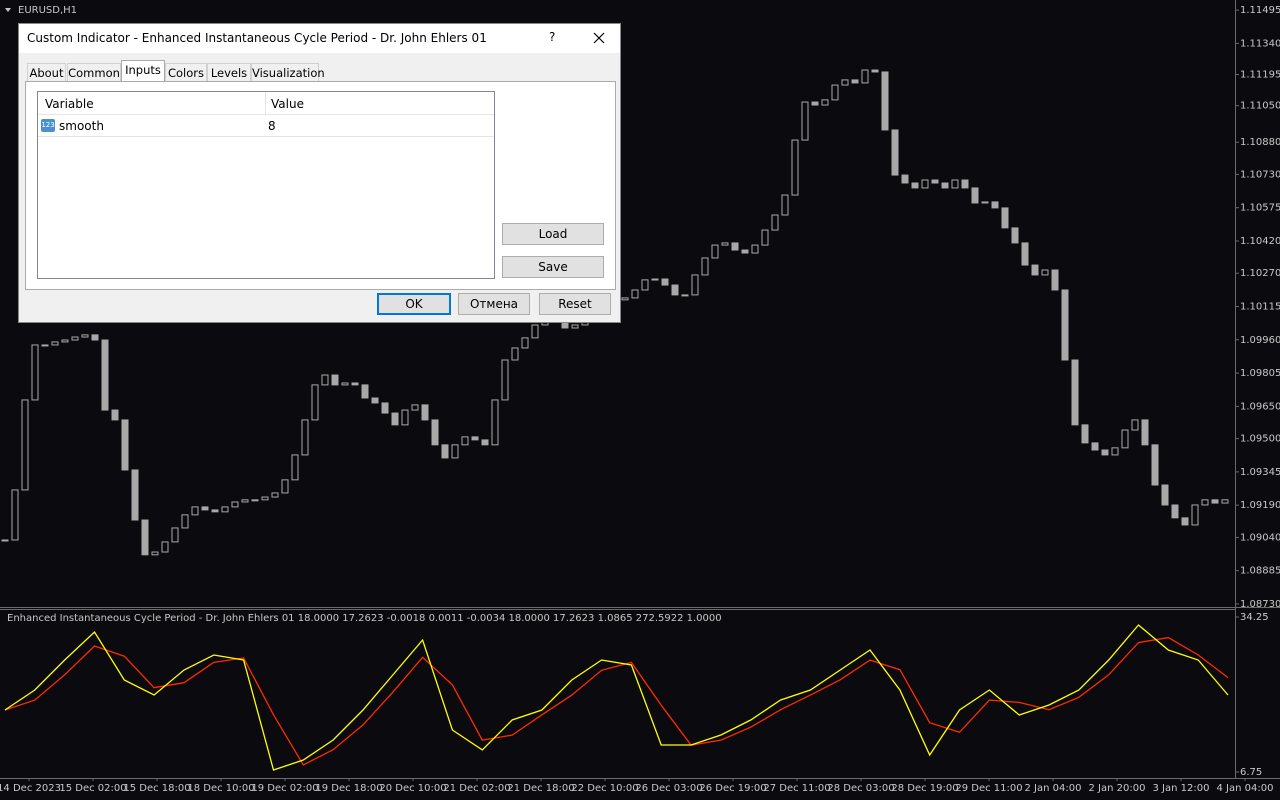 Image resolution: width=1280 pixels, height=800 pixels. What do you see at coordinates (552, 37) in the screenshot?
I see `help-button: ?` at bounding box center [552, 37].